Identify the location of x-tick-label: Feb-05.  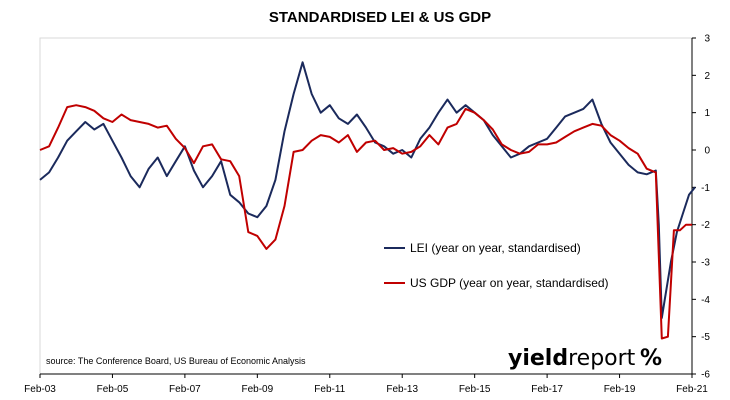
(113, 389).